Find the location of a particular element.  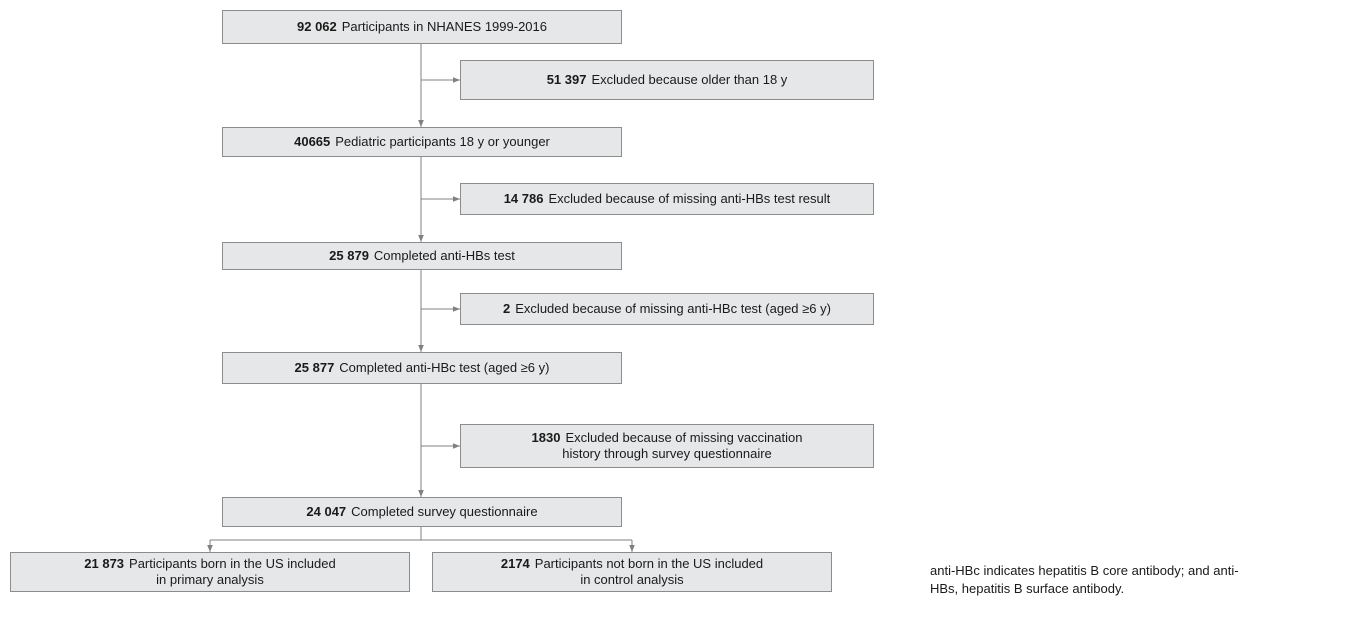

box-line: 24 047 Completed survey questionnaire is located at coordinates (421, 512).